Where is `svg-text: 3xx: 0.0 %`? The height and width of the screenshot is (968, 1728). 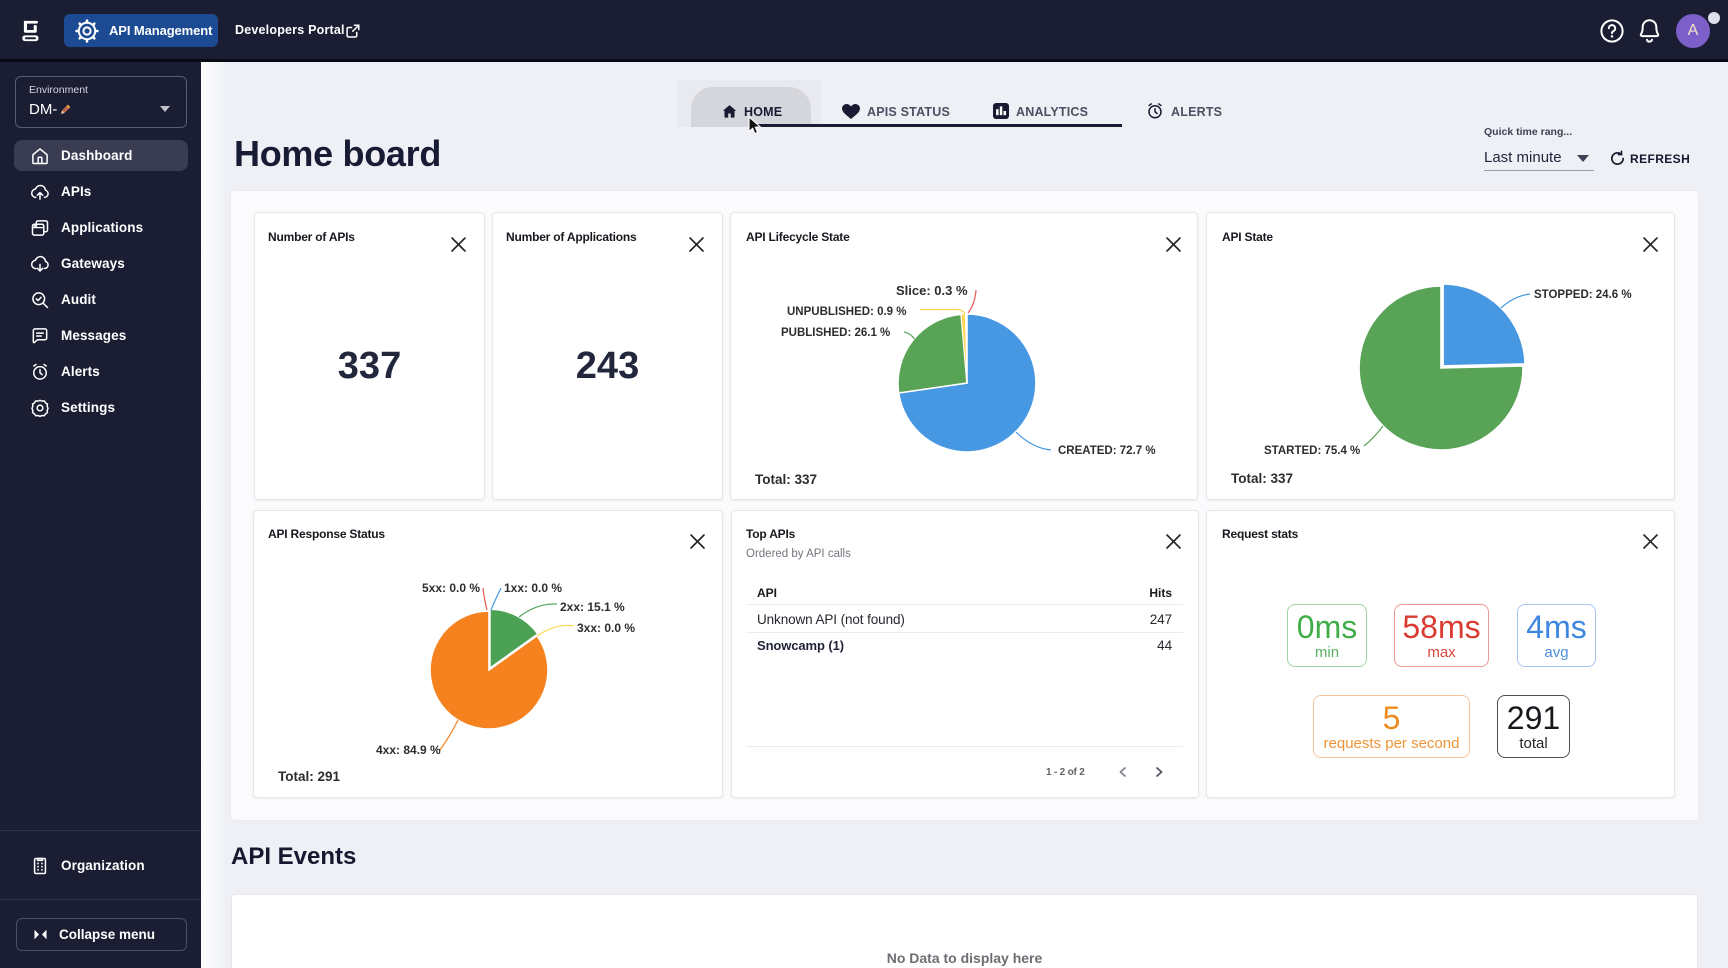 svg-text: 3xx: 0.0 % is located at coordinates (606, 628).